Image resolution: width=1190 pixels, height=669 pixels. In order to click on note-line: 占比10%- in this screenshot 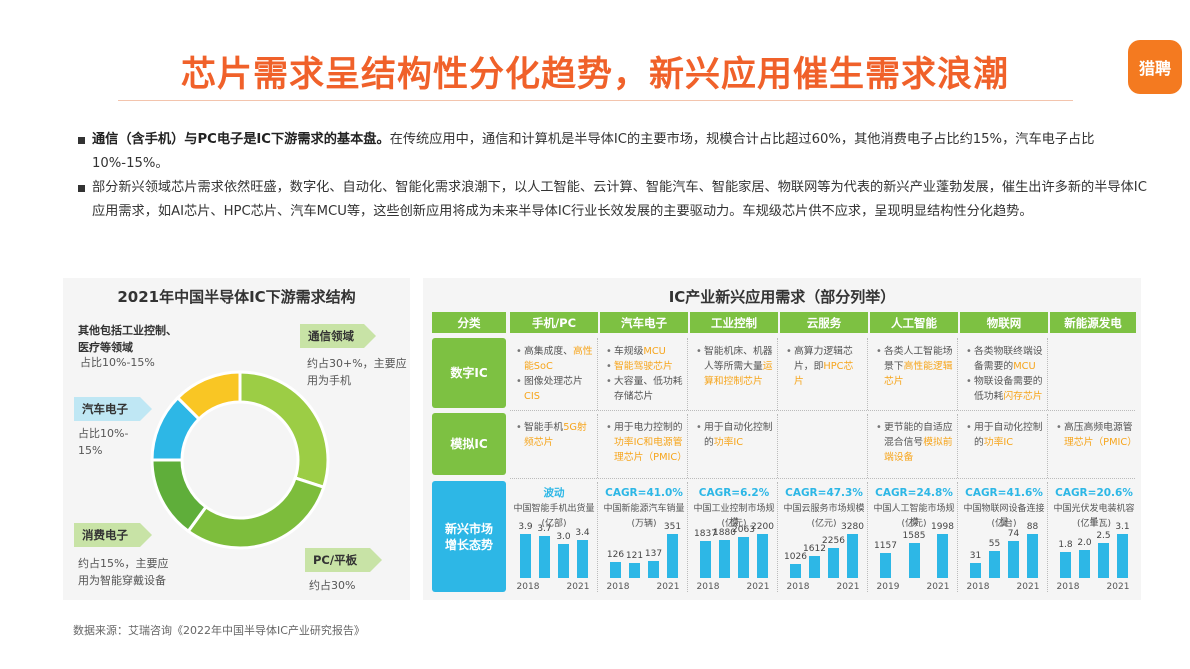, I will do `click(103, 433)`.